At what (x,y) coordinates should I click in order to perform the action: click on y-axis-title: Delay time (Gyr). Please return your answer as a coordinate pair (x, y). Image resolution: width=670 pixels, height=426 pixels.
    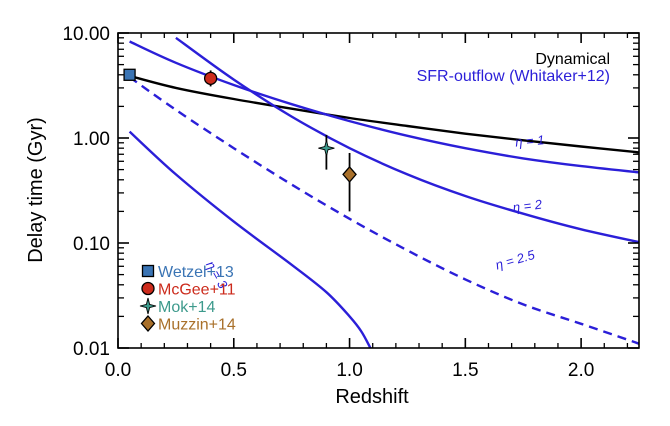
    Looking at the image, I should click on (36, 190).